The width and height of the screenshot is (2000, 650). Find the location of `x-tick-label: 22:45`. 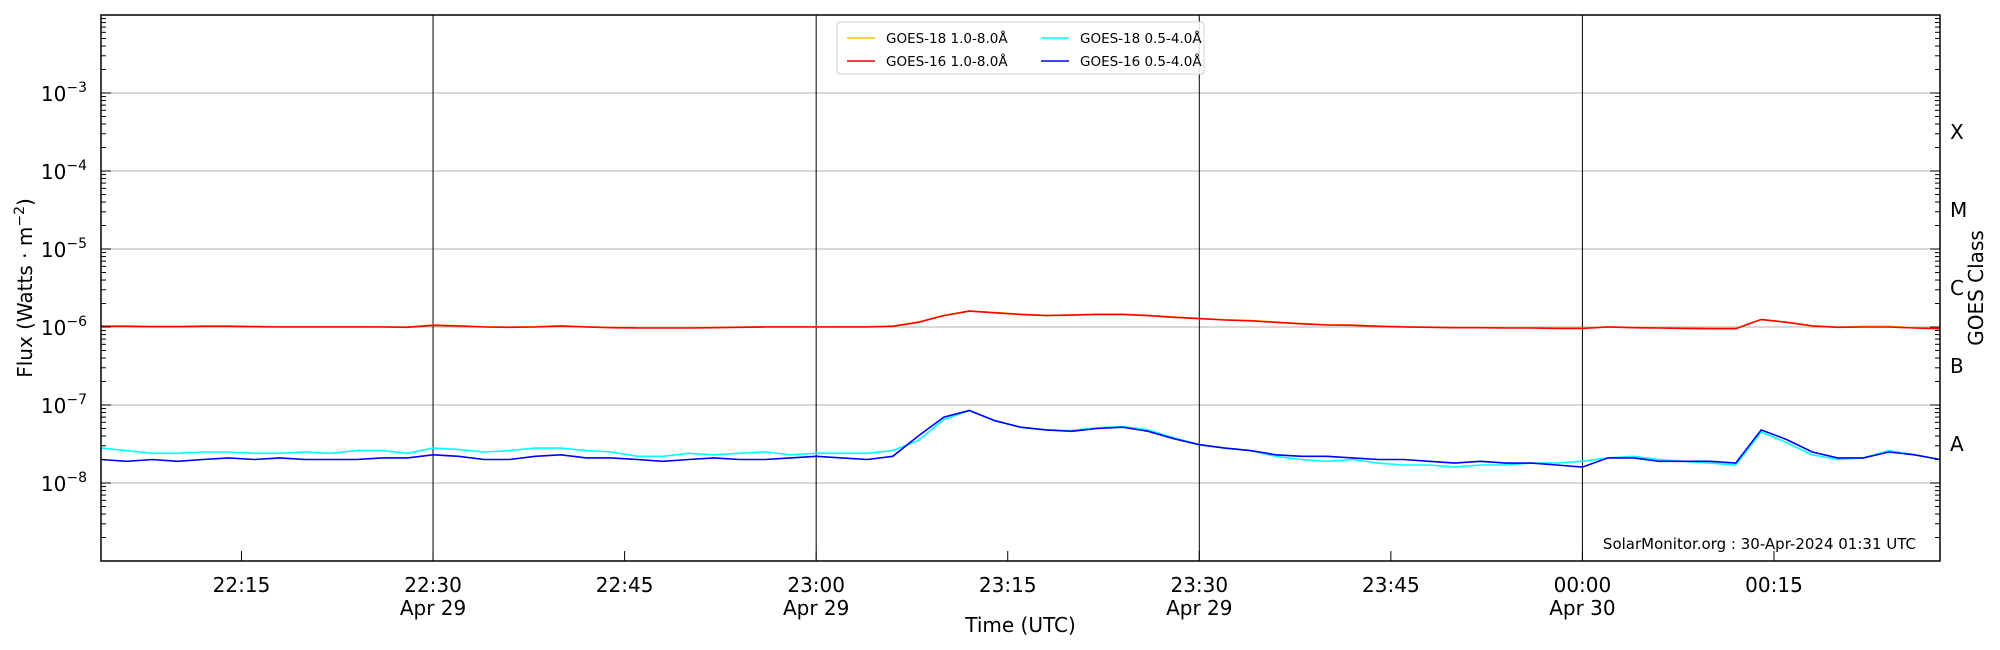

x-tick-label: 22:45 is located at coordinates (625, 585).